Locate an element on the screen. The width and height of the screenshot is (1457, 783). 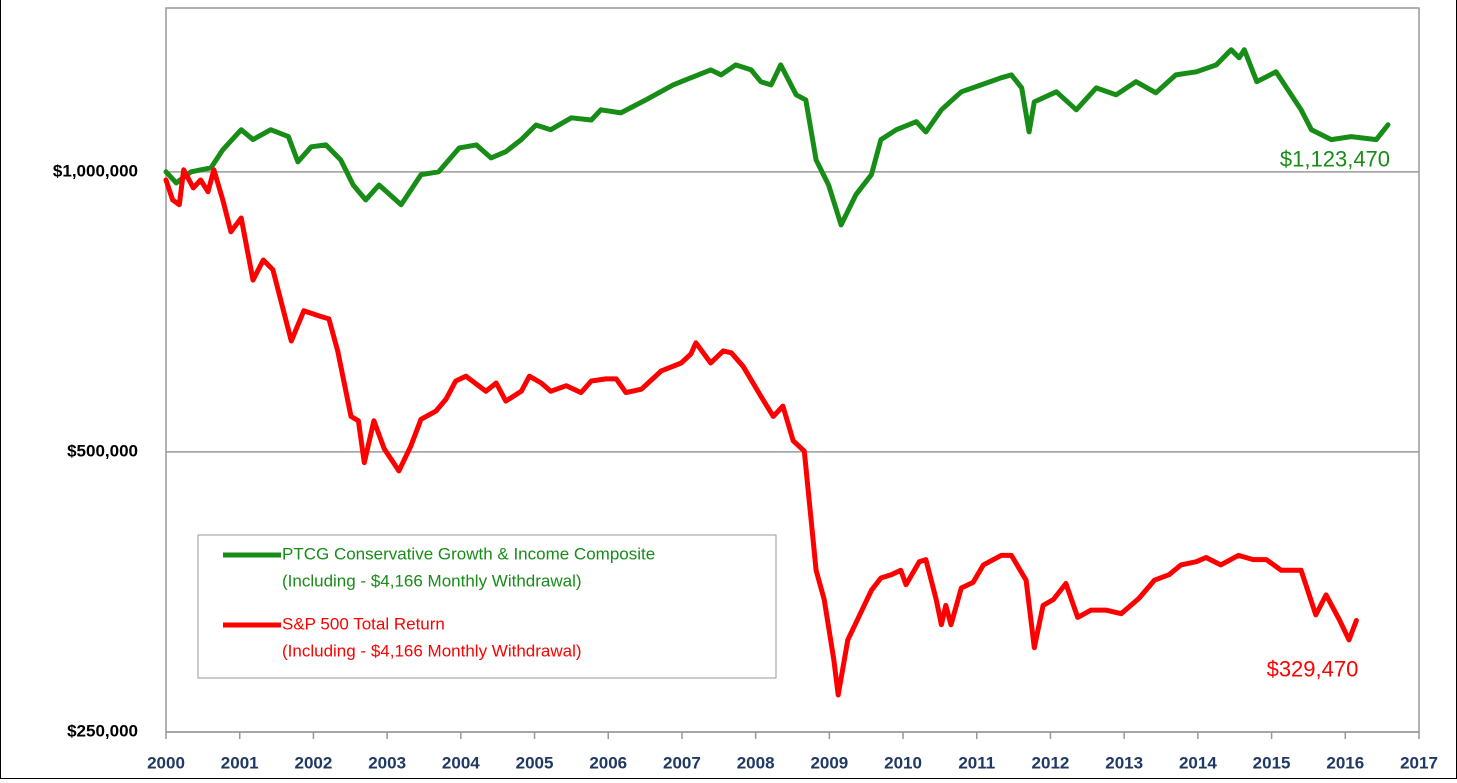
x-tick-label: 2010 is located at coordinates (903, 762).